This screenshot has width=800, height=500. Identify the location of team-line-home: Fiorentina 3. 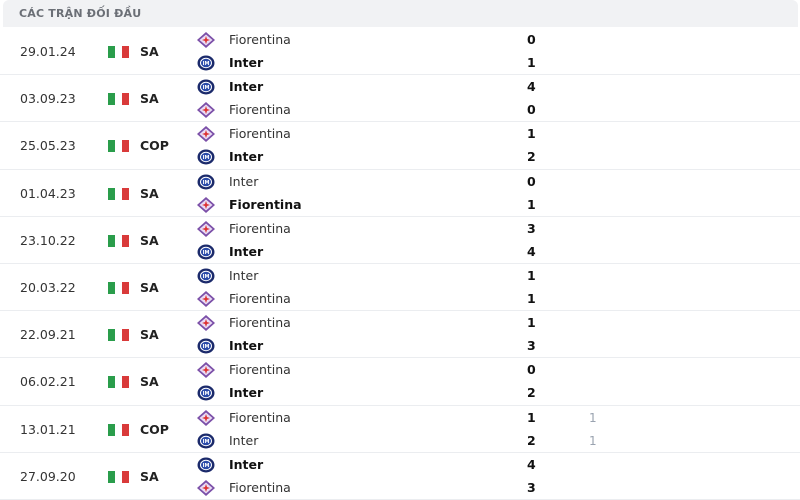
(477, 228).